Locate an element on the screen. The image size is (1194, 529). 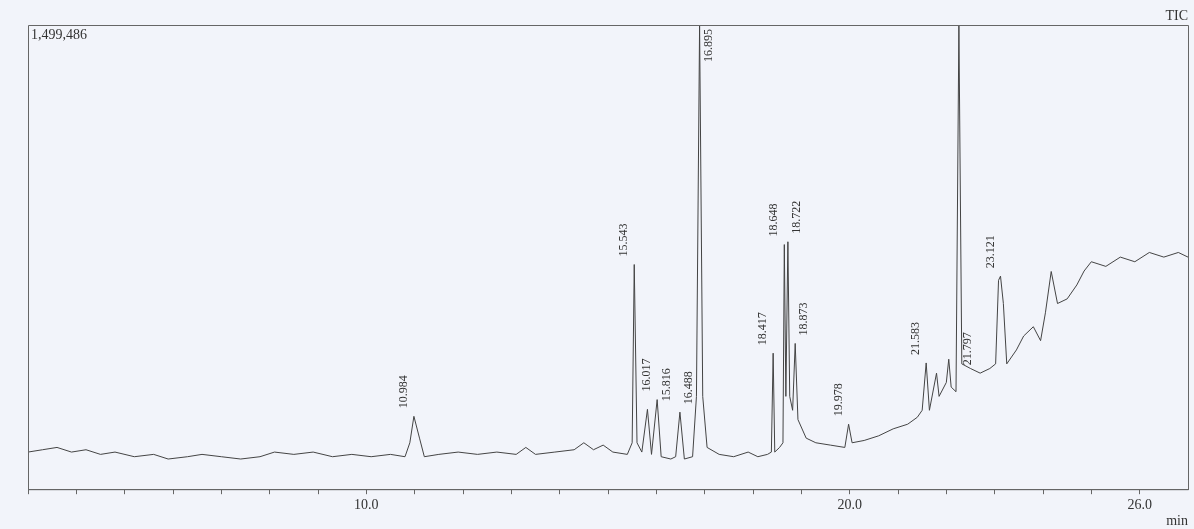
text: TIC is located at coordinates (1176, 15).